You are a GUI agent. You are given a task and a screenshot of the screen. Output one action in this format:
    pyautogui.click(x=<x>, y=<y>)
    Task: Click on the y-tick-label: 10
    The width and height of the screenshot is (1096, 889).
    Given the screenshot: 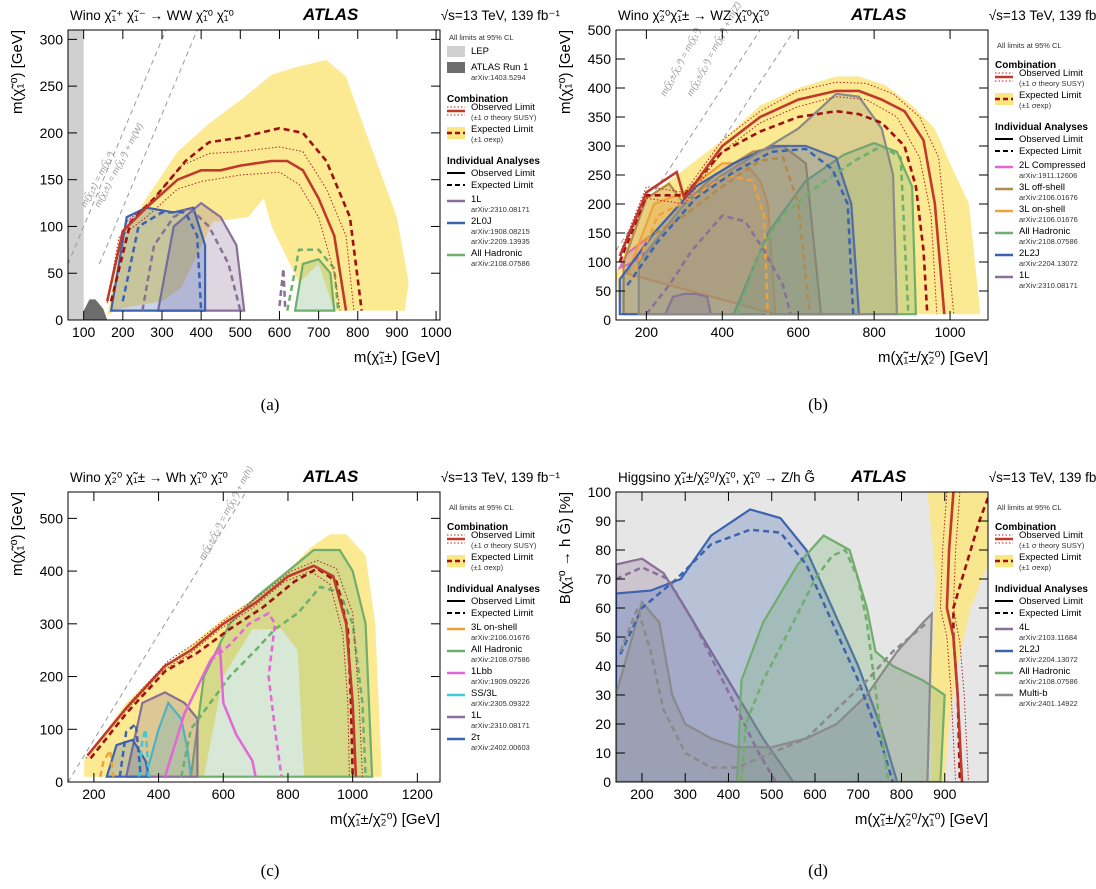 What is the action you would take?
    pyautogui.click(x=603, y=753)
    